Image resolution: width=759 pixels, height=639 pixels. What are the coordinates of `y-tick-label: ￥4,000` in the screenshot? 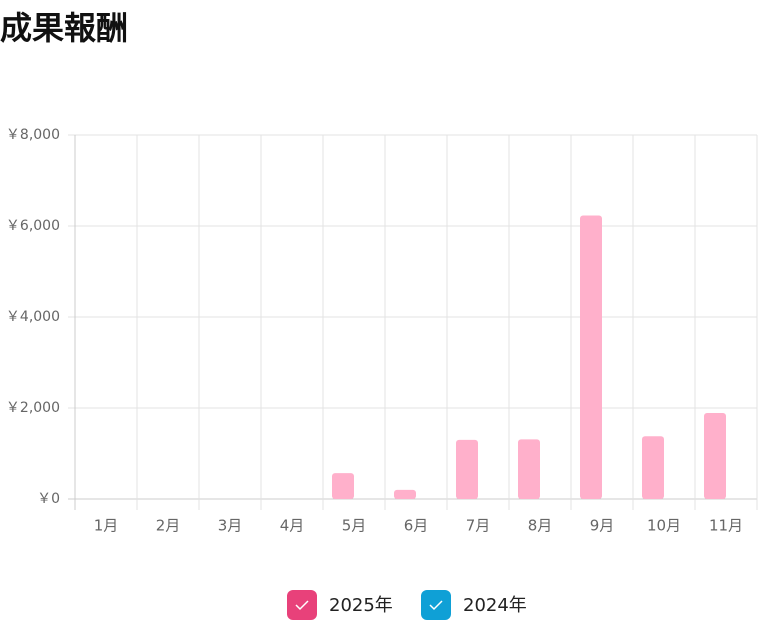 It's located at (33, 317).